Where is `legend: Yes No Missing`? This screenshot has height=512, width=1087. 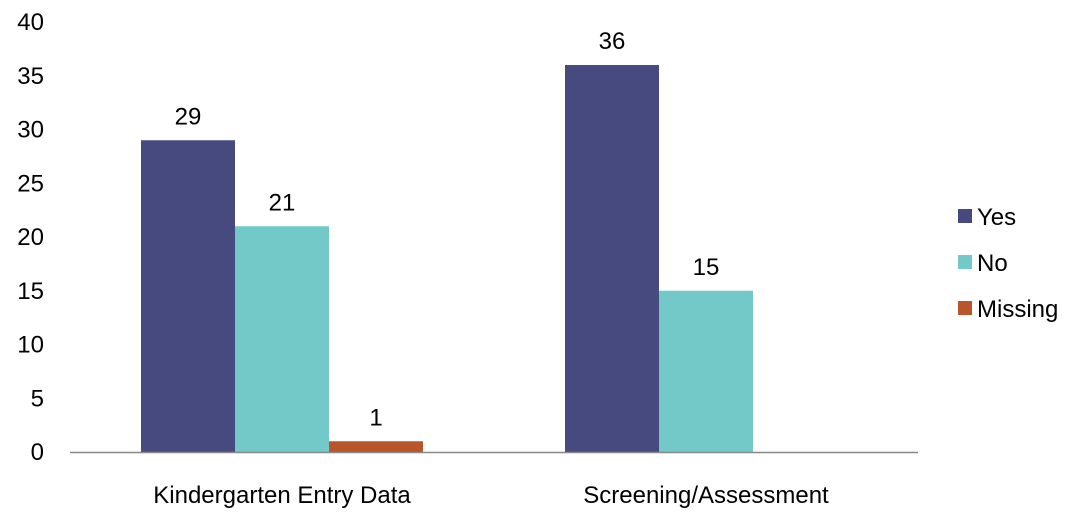 legend: Yes No Missing is located at coordinates (1008, 263).